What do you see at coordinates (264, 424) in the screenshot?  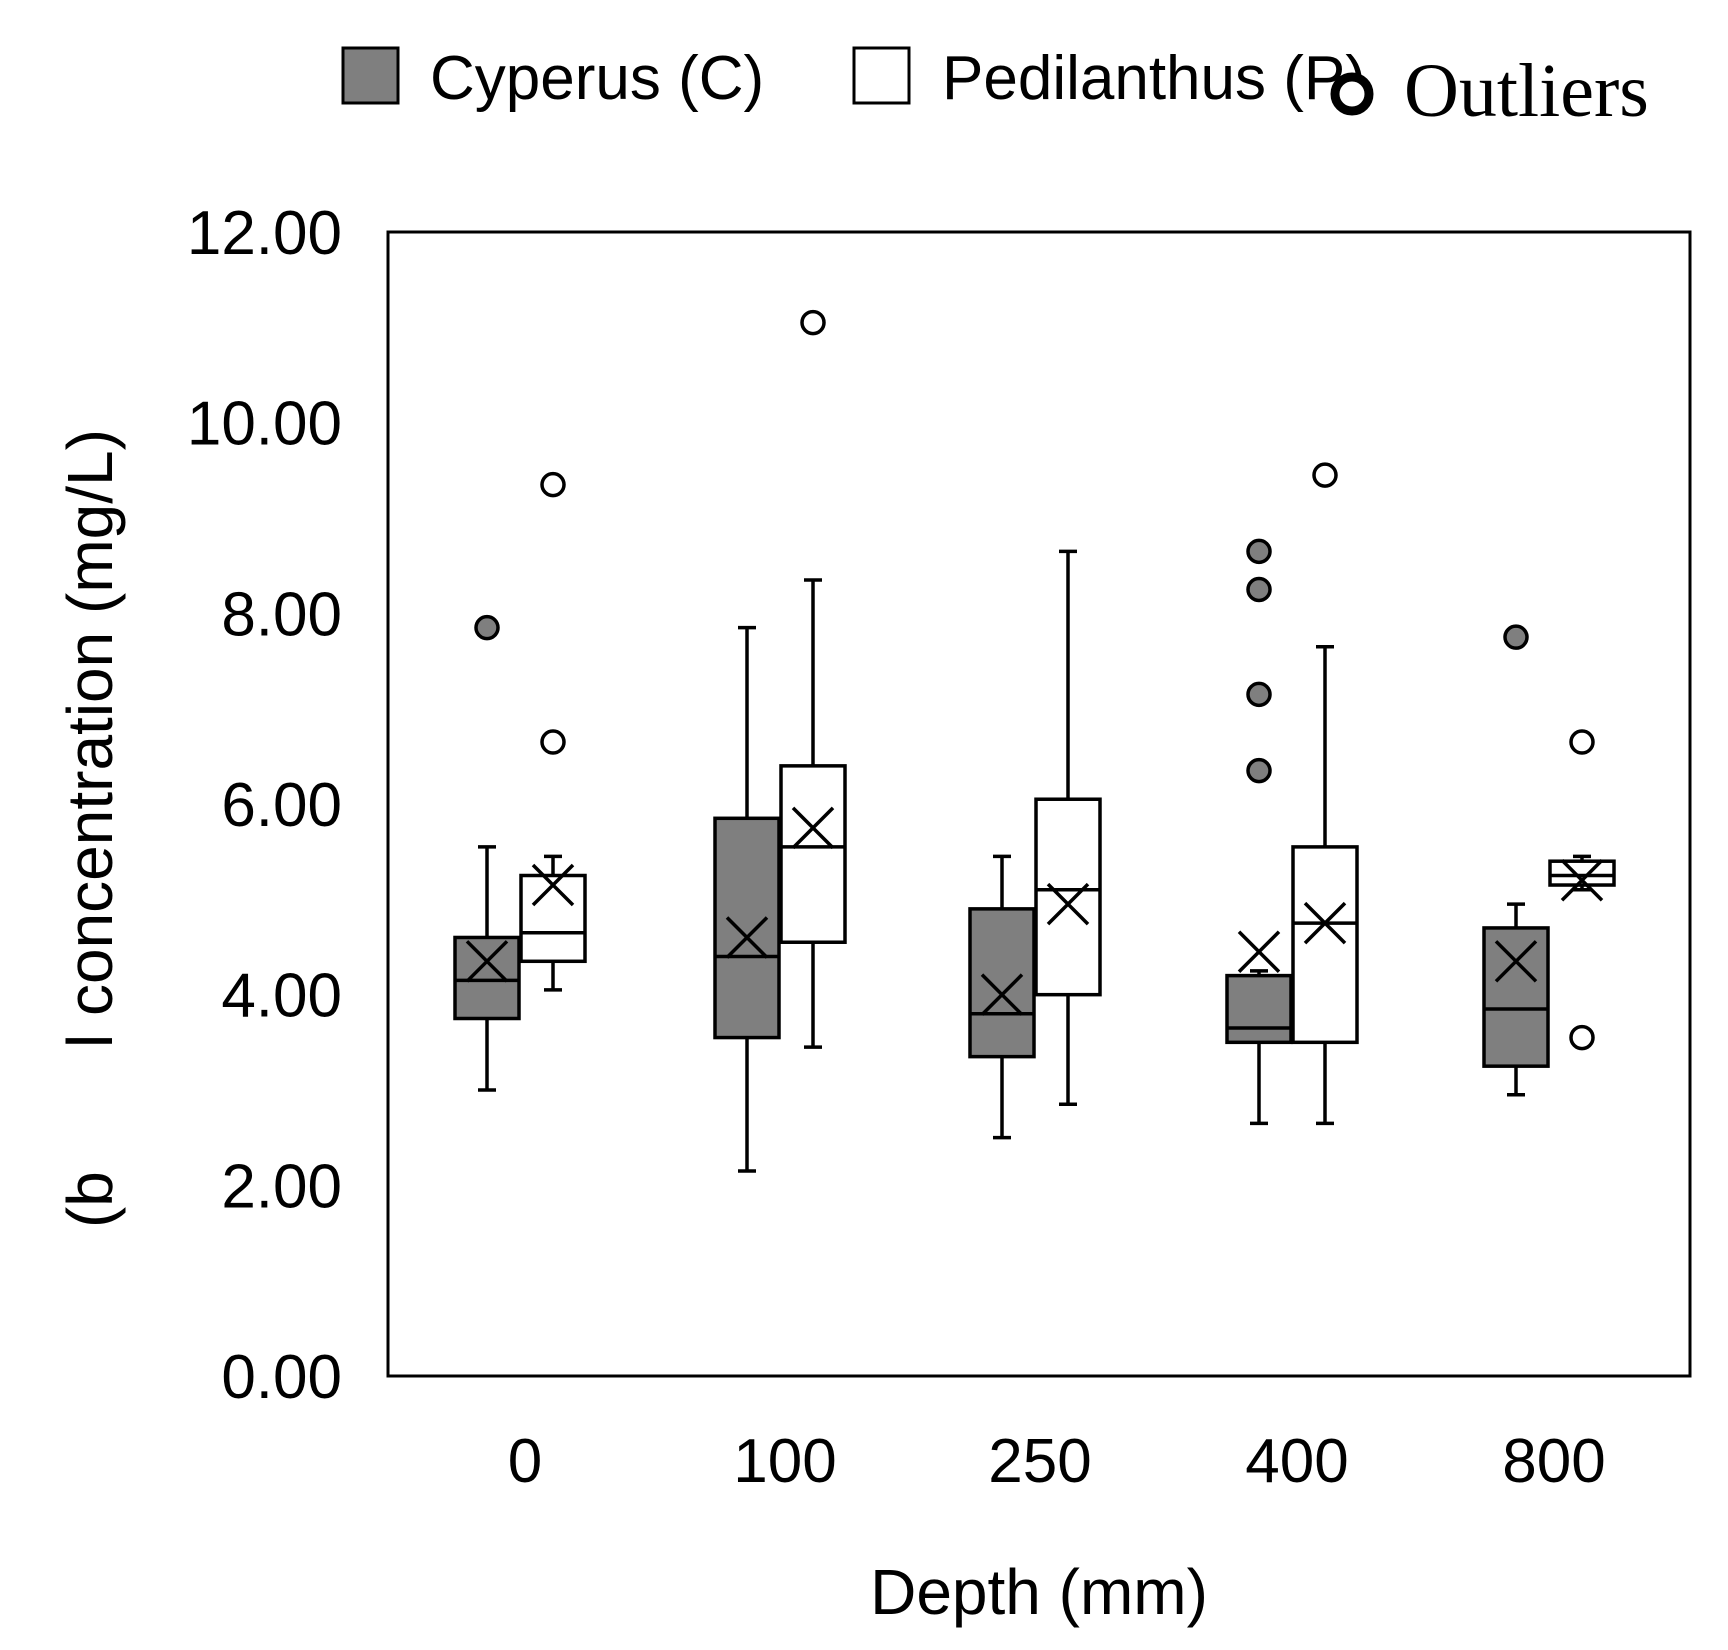 I see `y-tick-label: 10.00` at bounding box center [264, 424].